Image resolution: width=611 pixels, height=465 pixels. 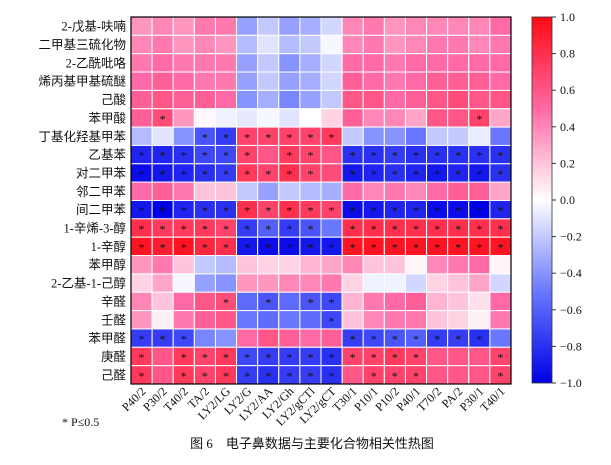 What do you see at coordinates (93, 26) in the screenshot?
I see `row-label: 2-戊基-呋喃` at bounding box center [93, 26].